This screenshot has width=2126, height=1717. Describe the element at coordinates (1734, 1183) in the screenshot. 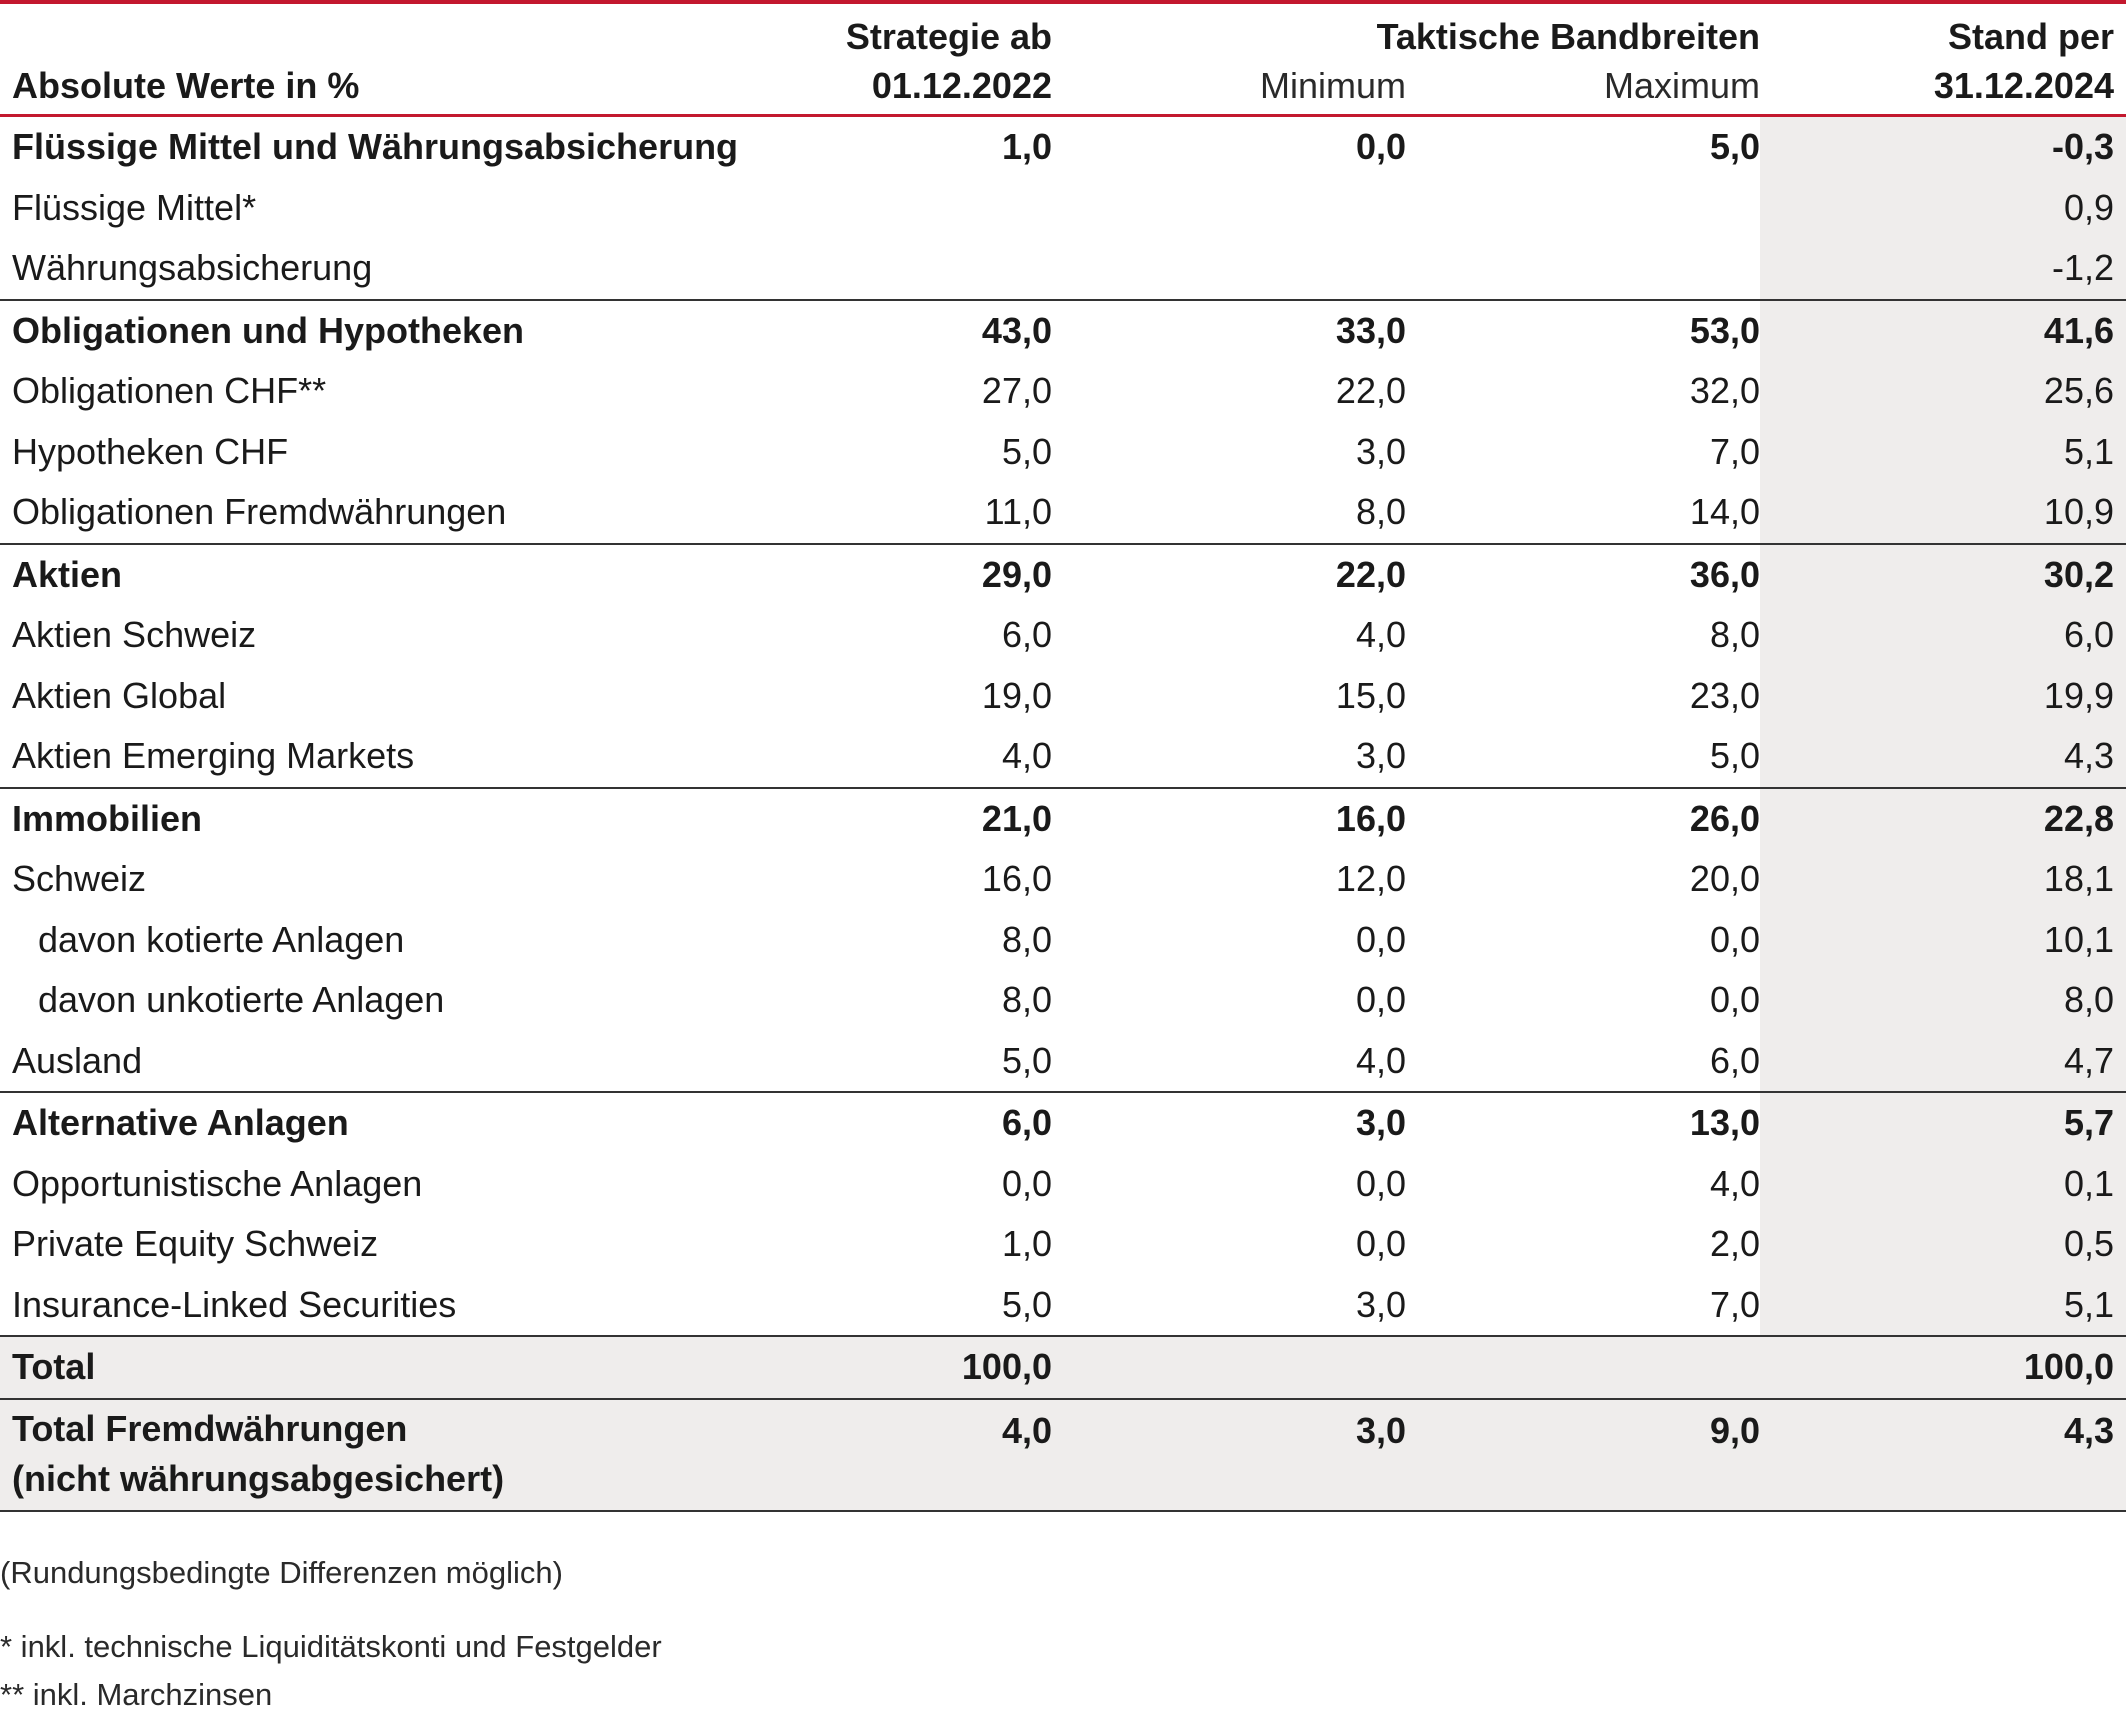

I see `row-maximum: 4,0` at that location.